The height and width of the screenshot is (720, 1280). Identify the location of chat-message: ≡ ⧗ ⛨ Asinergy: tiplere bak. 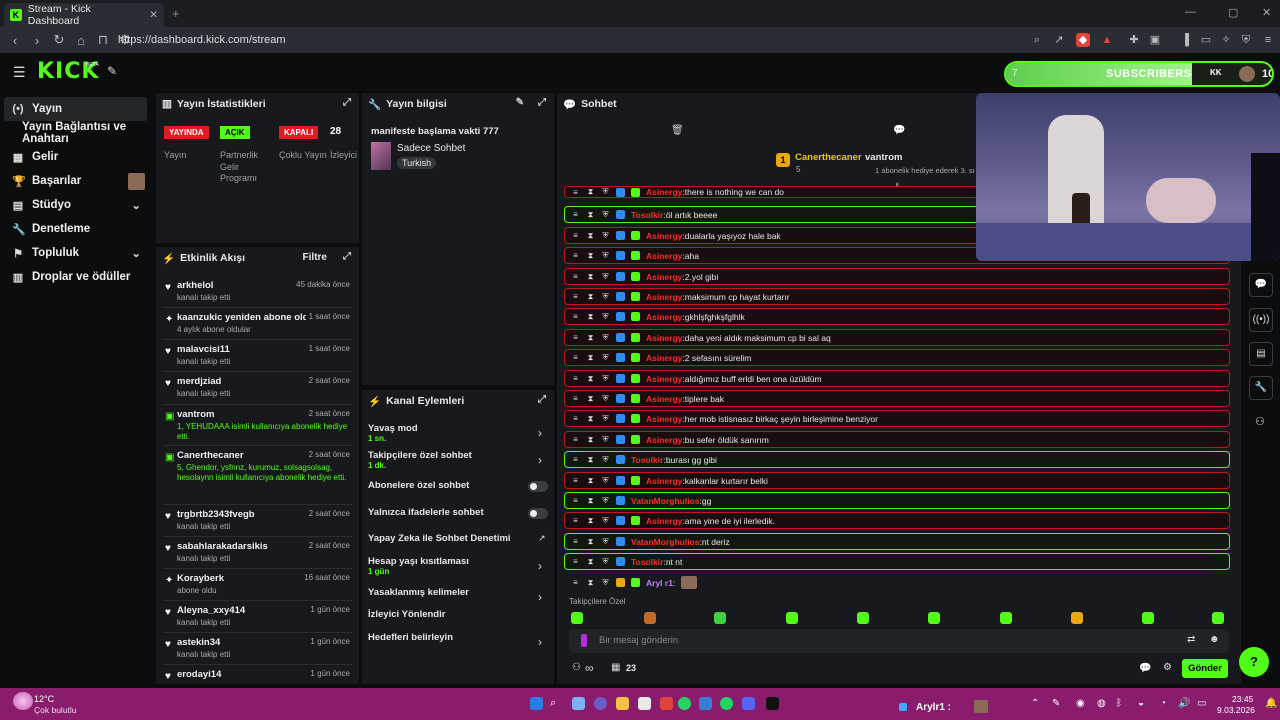
(897, 398).